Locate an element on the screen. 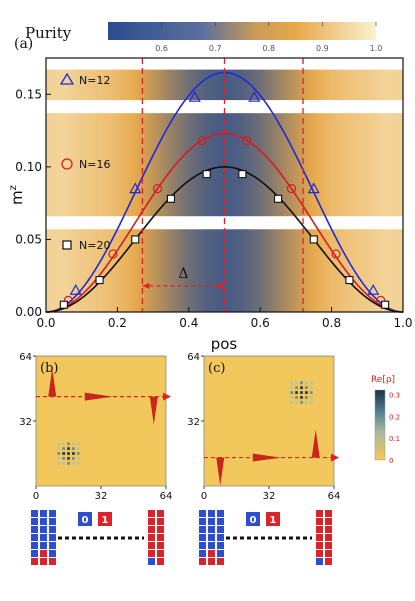  y-tick-label: 32 is located at coordinates (193, 422).